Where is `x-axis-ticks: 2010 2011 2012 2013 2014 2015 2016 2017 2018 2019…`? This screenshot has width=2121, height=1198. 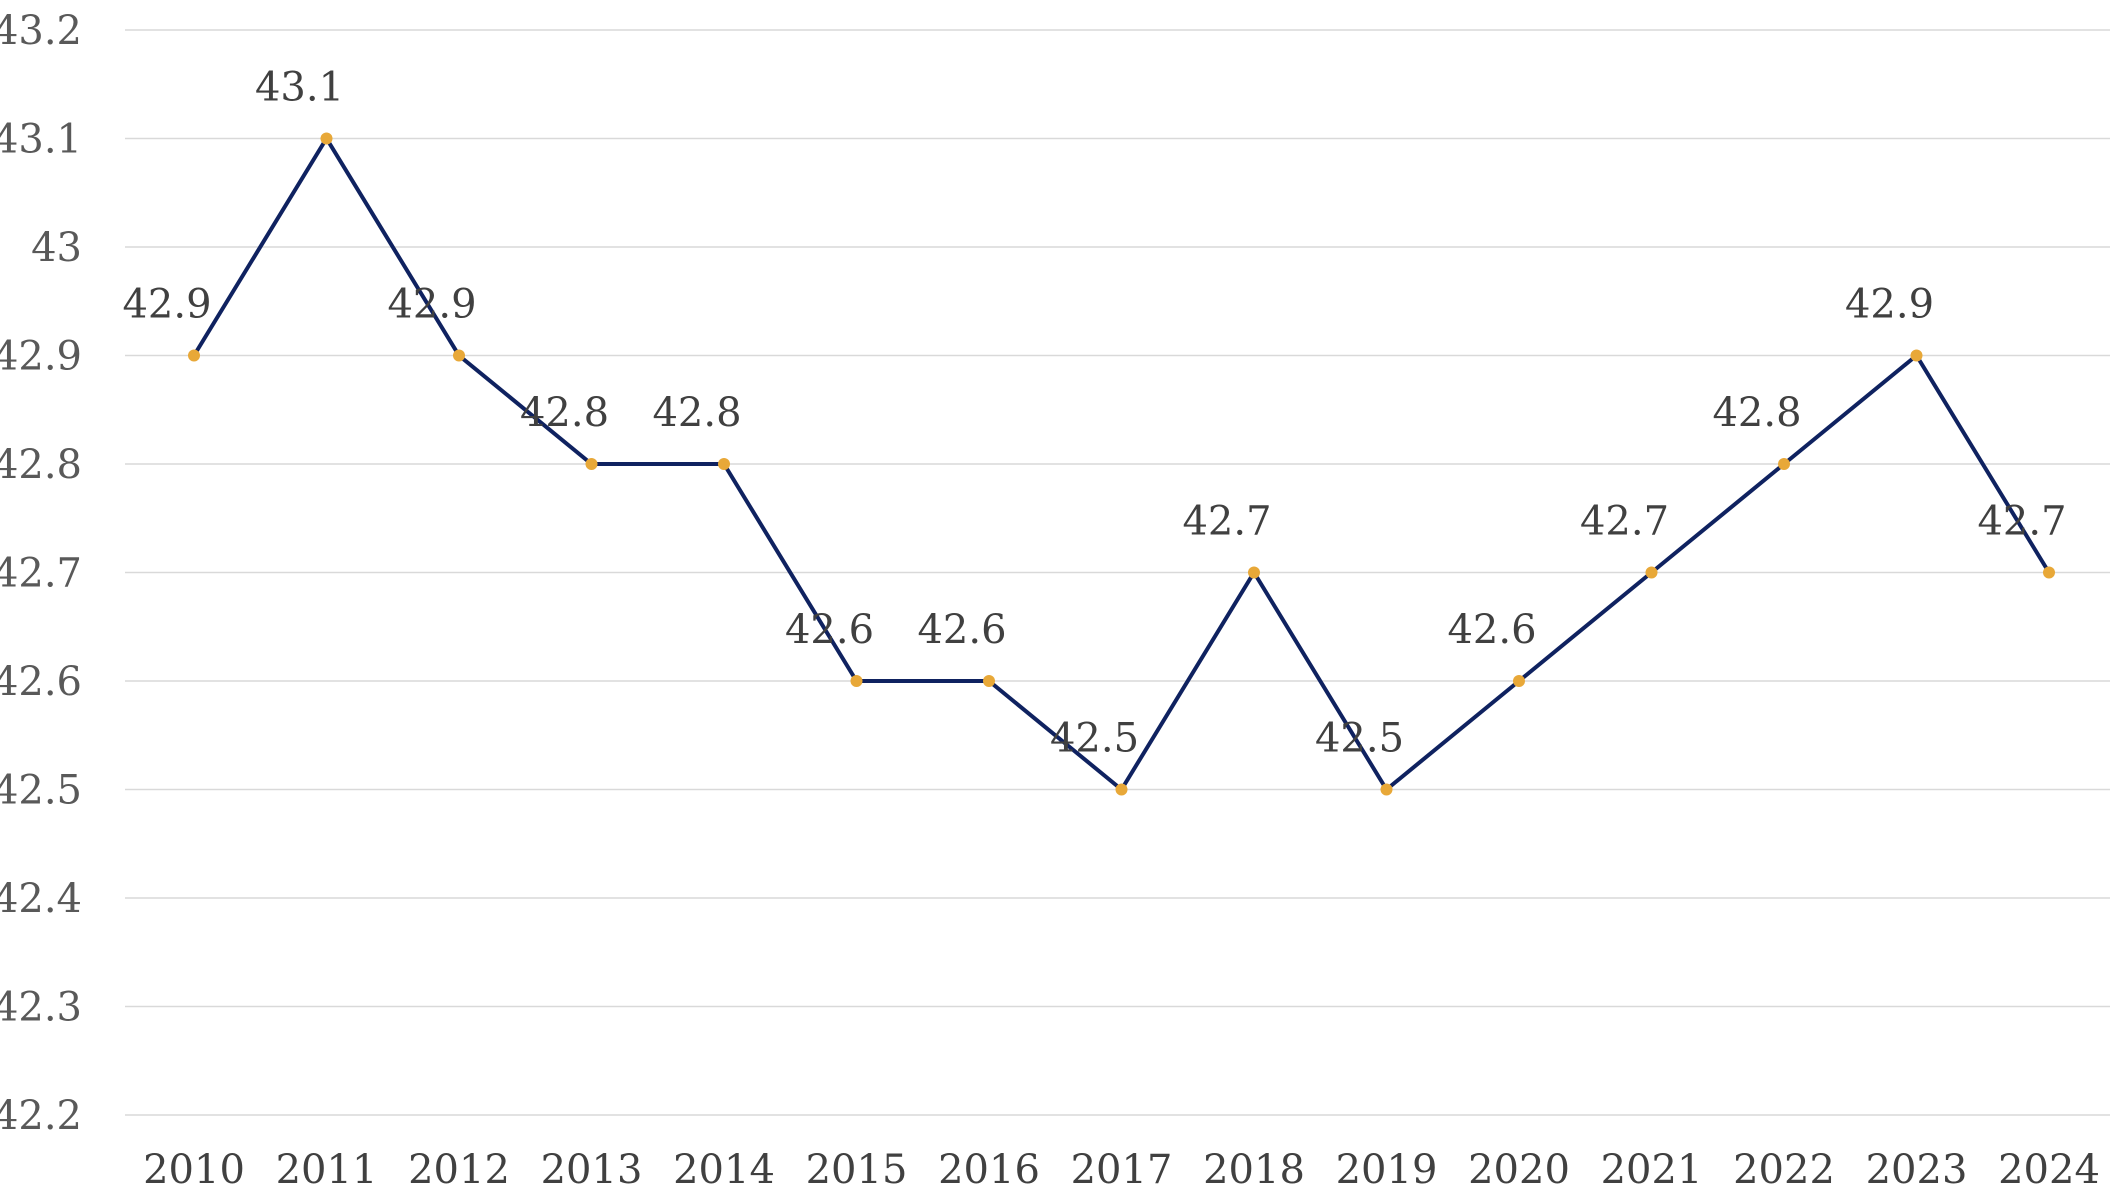
x-axis-ticks: 2010 2011 2012 2013 2014 2015 2016 2017 2018 2019… is located at coordinates (1121, 1170).